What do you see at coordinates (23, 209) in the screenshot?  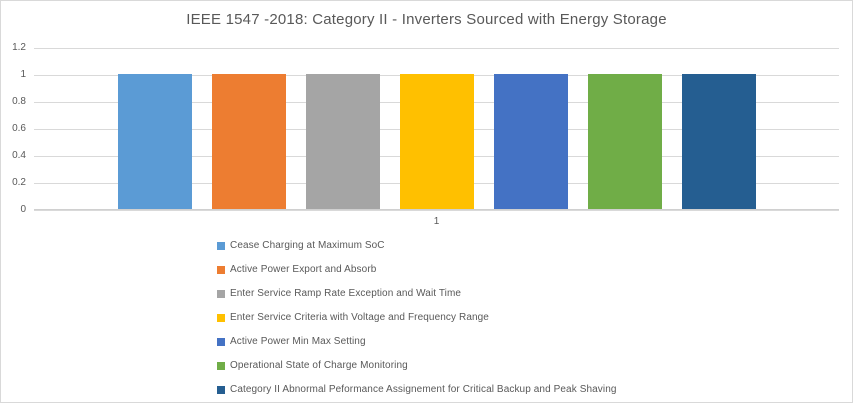 I see `y-tick-label-0: 0` at bounding box center [23, 209].